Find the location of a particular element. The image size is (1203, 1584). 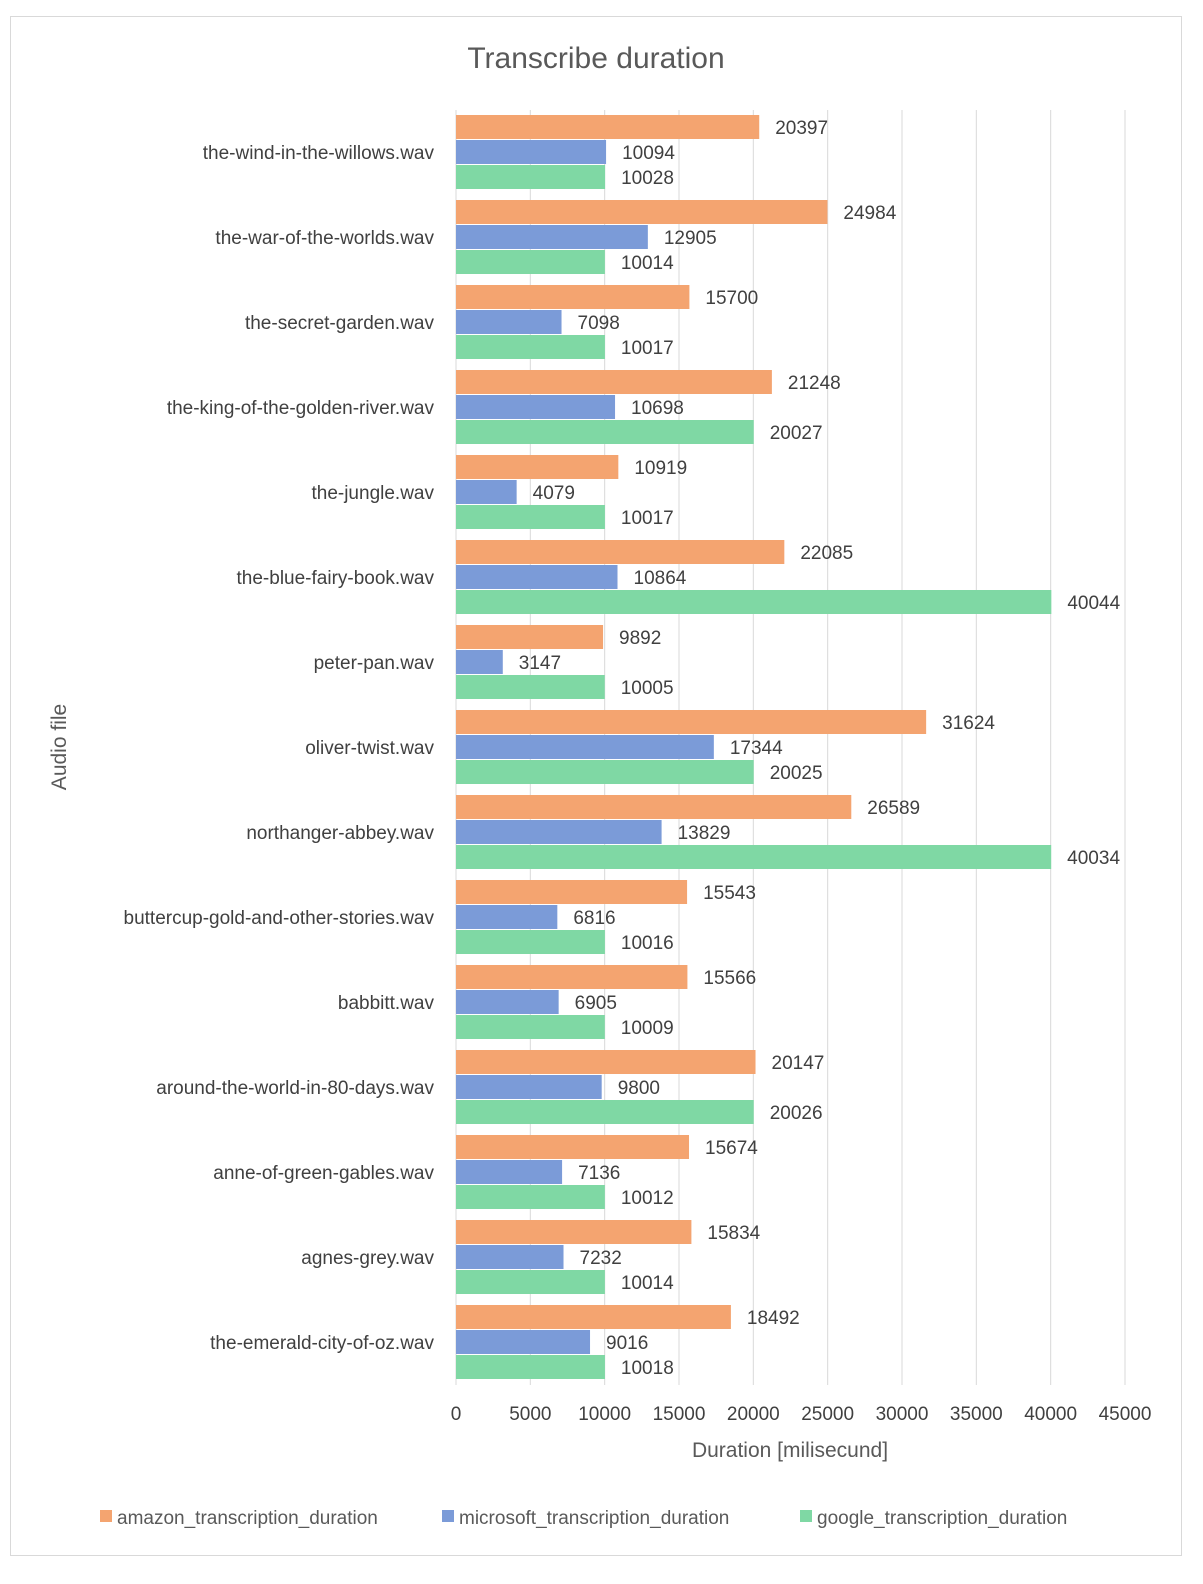

x-tick-label: 10000 is located at coordinates (604, 1414).